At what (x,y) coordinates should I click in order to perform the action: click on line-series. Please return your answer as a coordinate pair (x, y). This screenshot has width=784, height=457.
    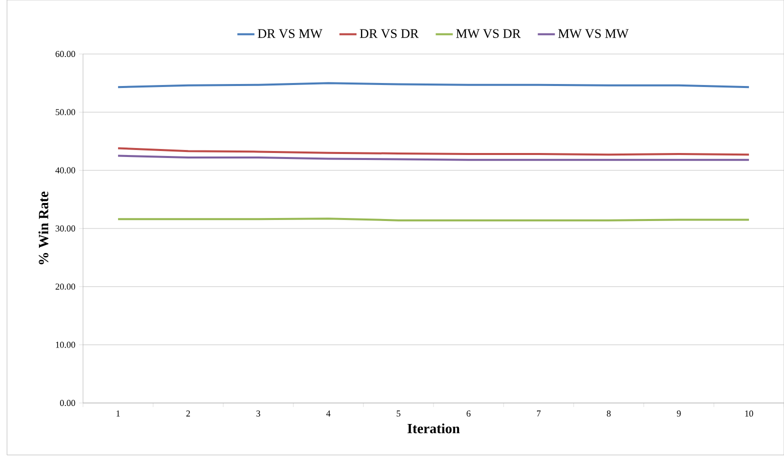
    Looking at the image, I should click on (433, 151).